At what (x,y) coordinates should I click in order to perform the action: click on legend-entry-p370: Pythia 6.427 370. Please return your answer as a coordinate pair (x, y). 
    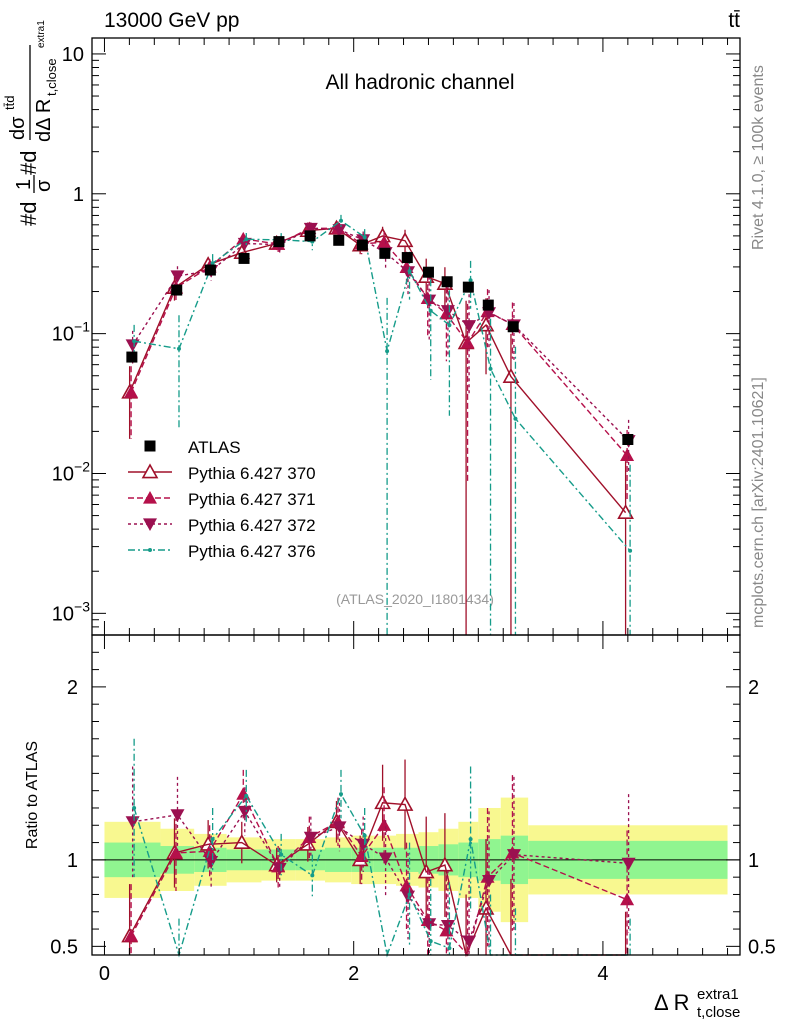
    Looking at the image, I should click on (222, 473).